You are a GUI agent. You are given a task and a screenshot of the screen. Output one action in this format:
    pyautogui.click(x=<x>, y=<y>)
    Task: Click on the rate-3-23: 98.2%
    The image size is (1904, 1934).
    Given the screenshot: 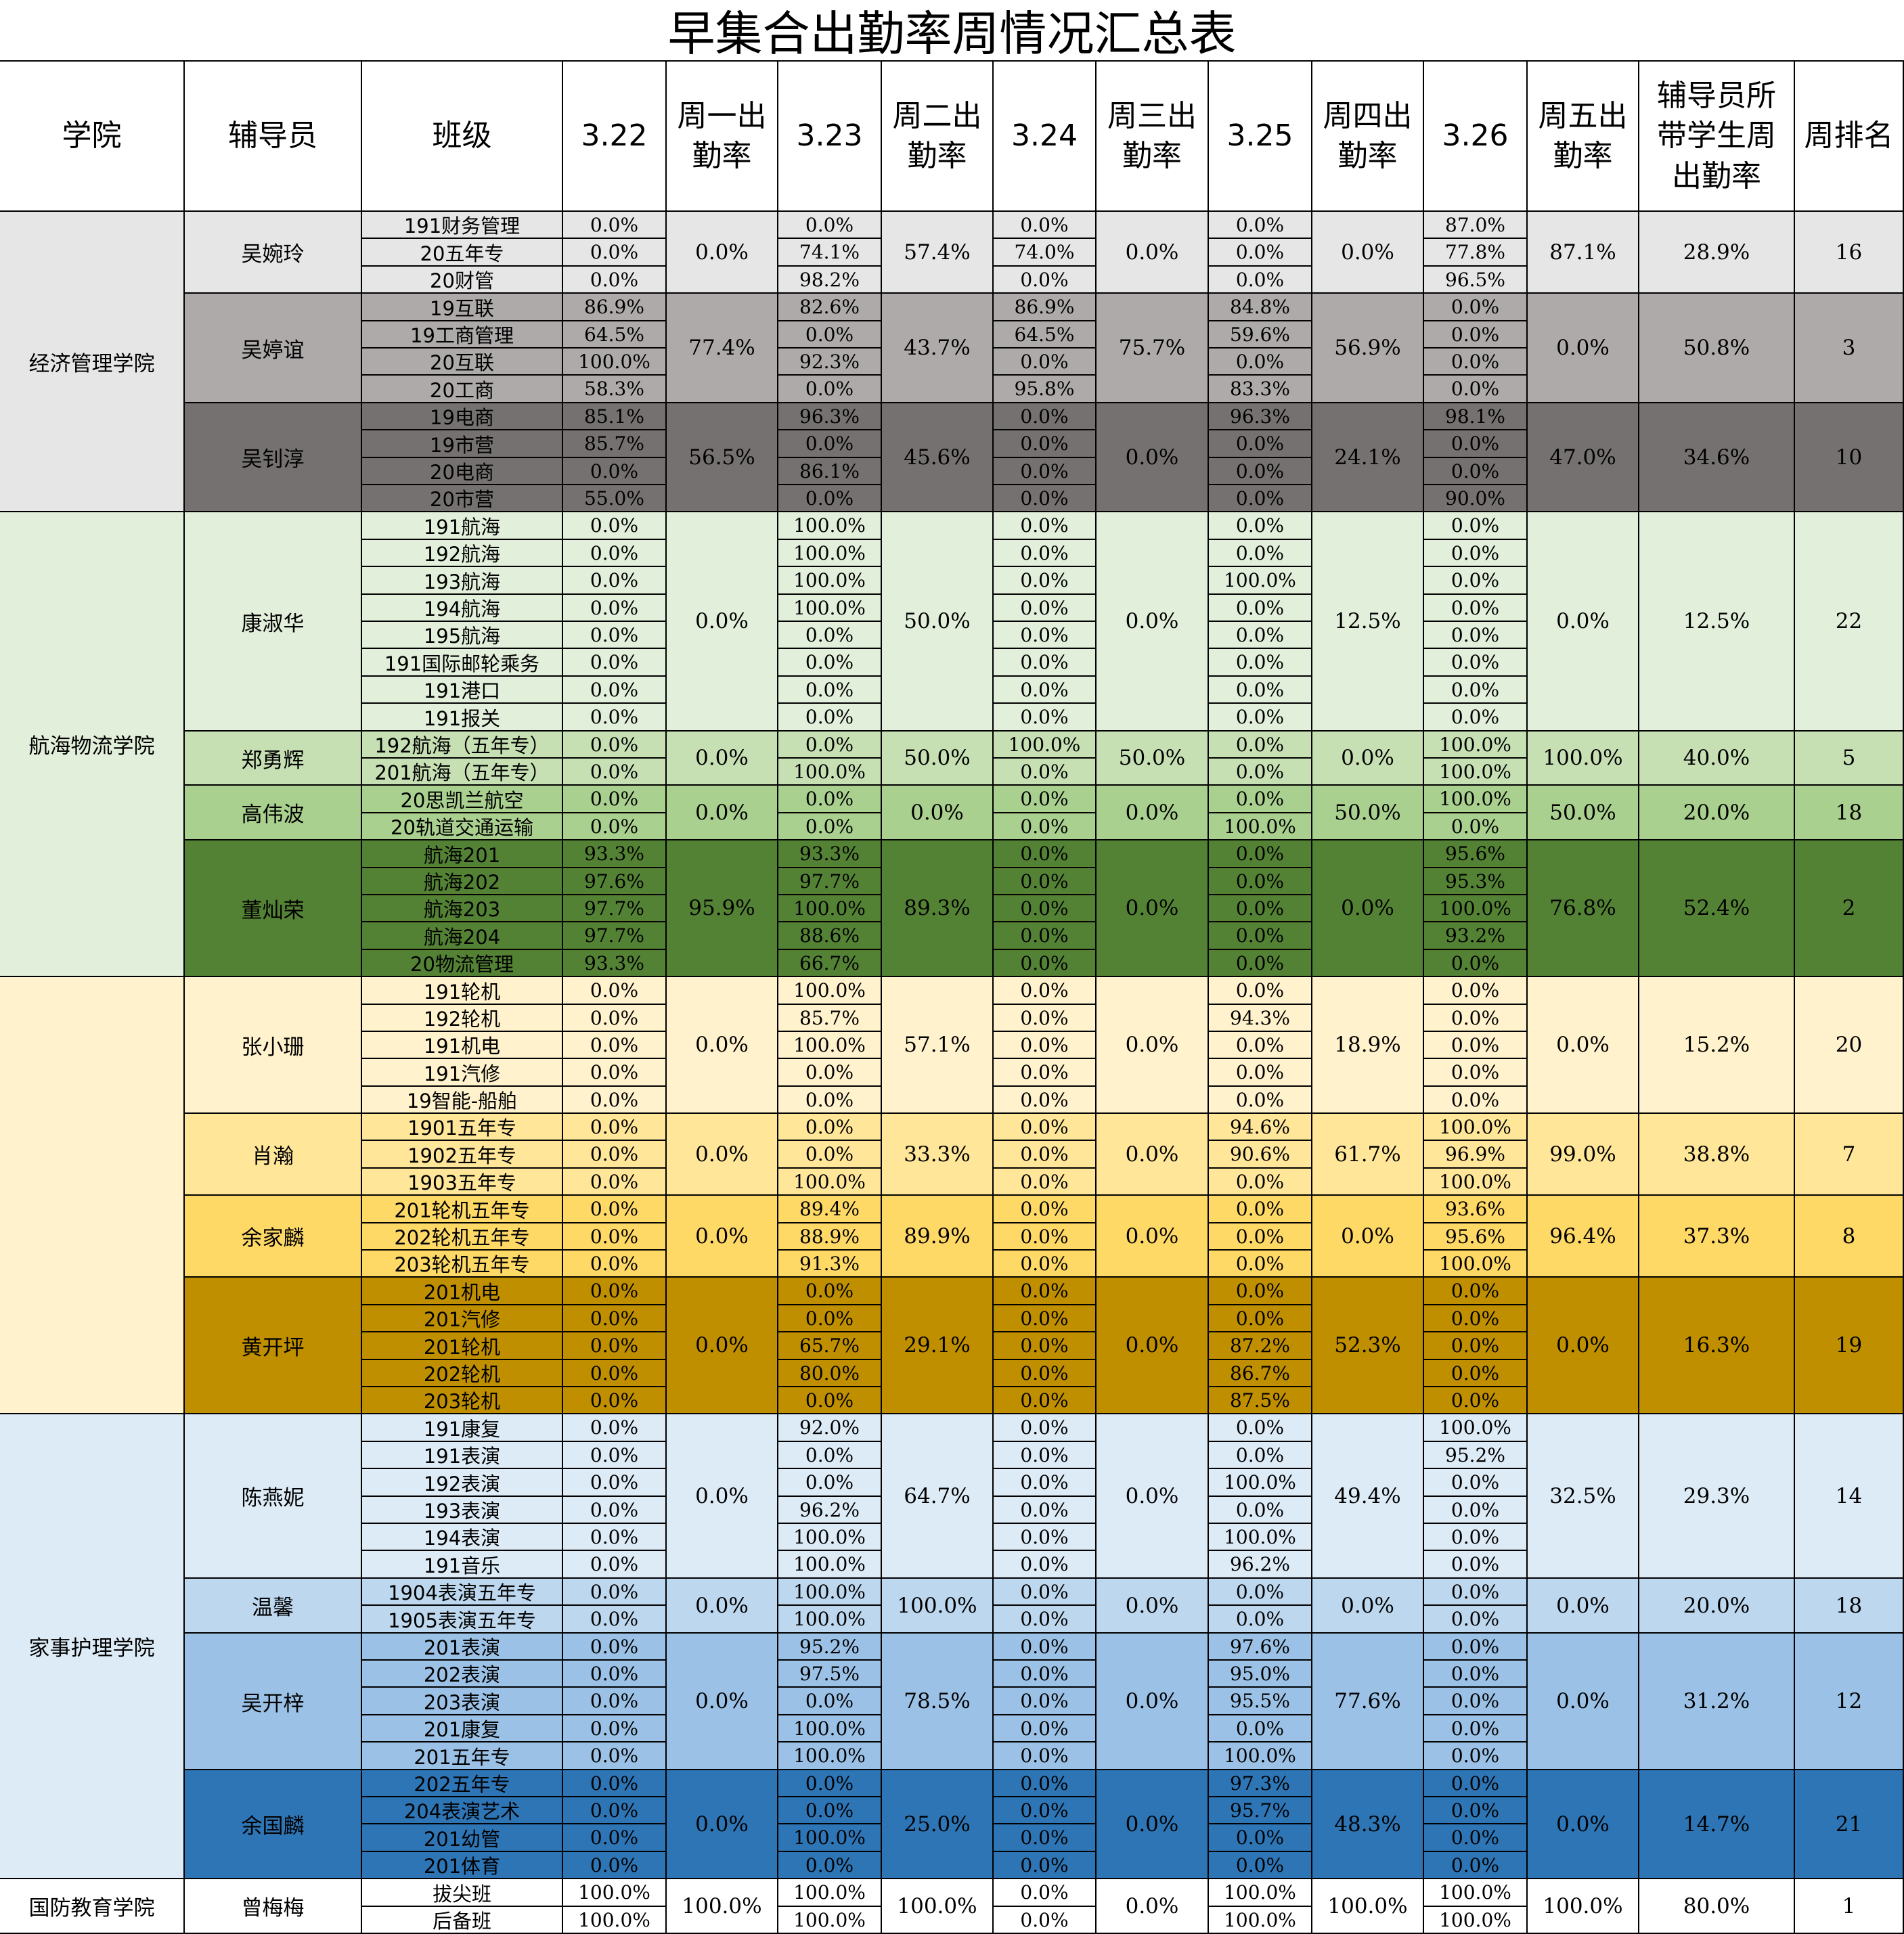 What is the action you would take?
    pyautogui.click(x=830, y=280)
    